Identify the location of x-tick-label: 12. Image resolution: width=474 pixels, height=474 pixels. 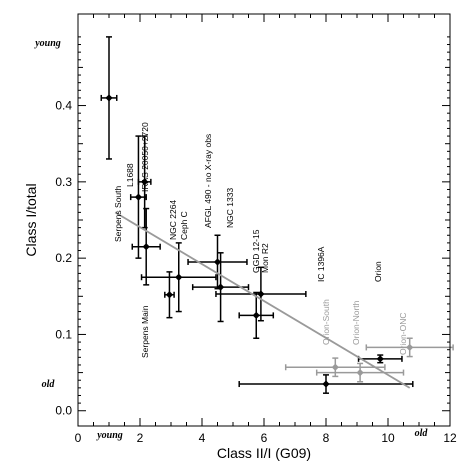
(450, 438).